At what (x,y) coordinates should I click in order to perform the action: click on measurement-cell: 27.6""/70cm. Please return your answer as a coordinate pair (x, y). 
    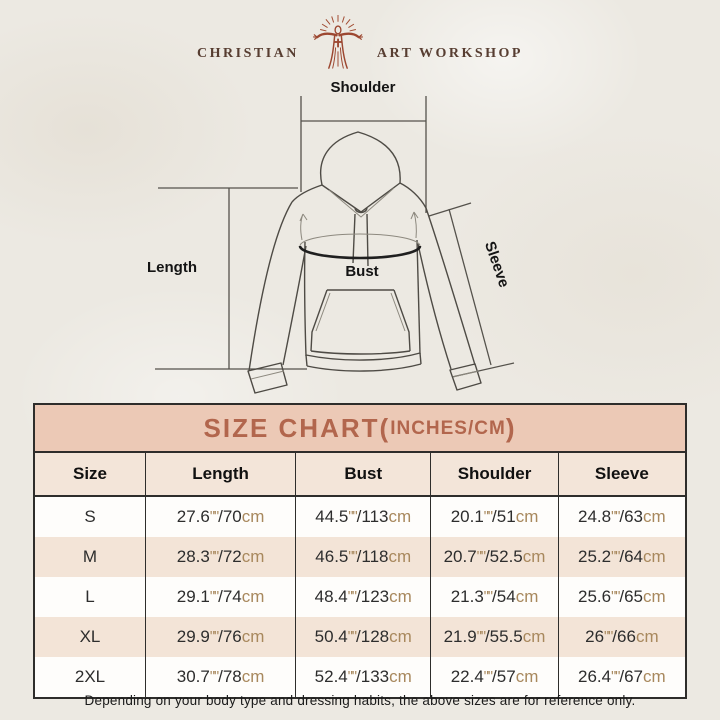
    Looking at the image, I should click on (220, 516).